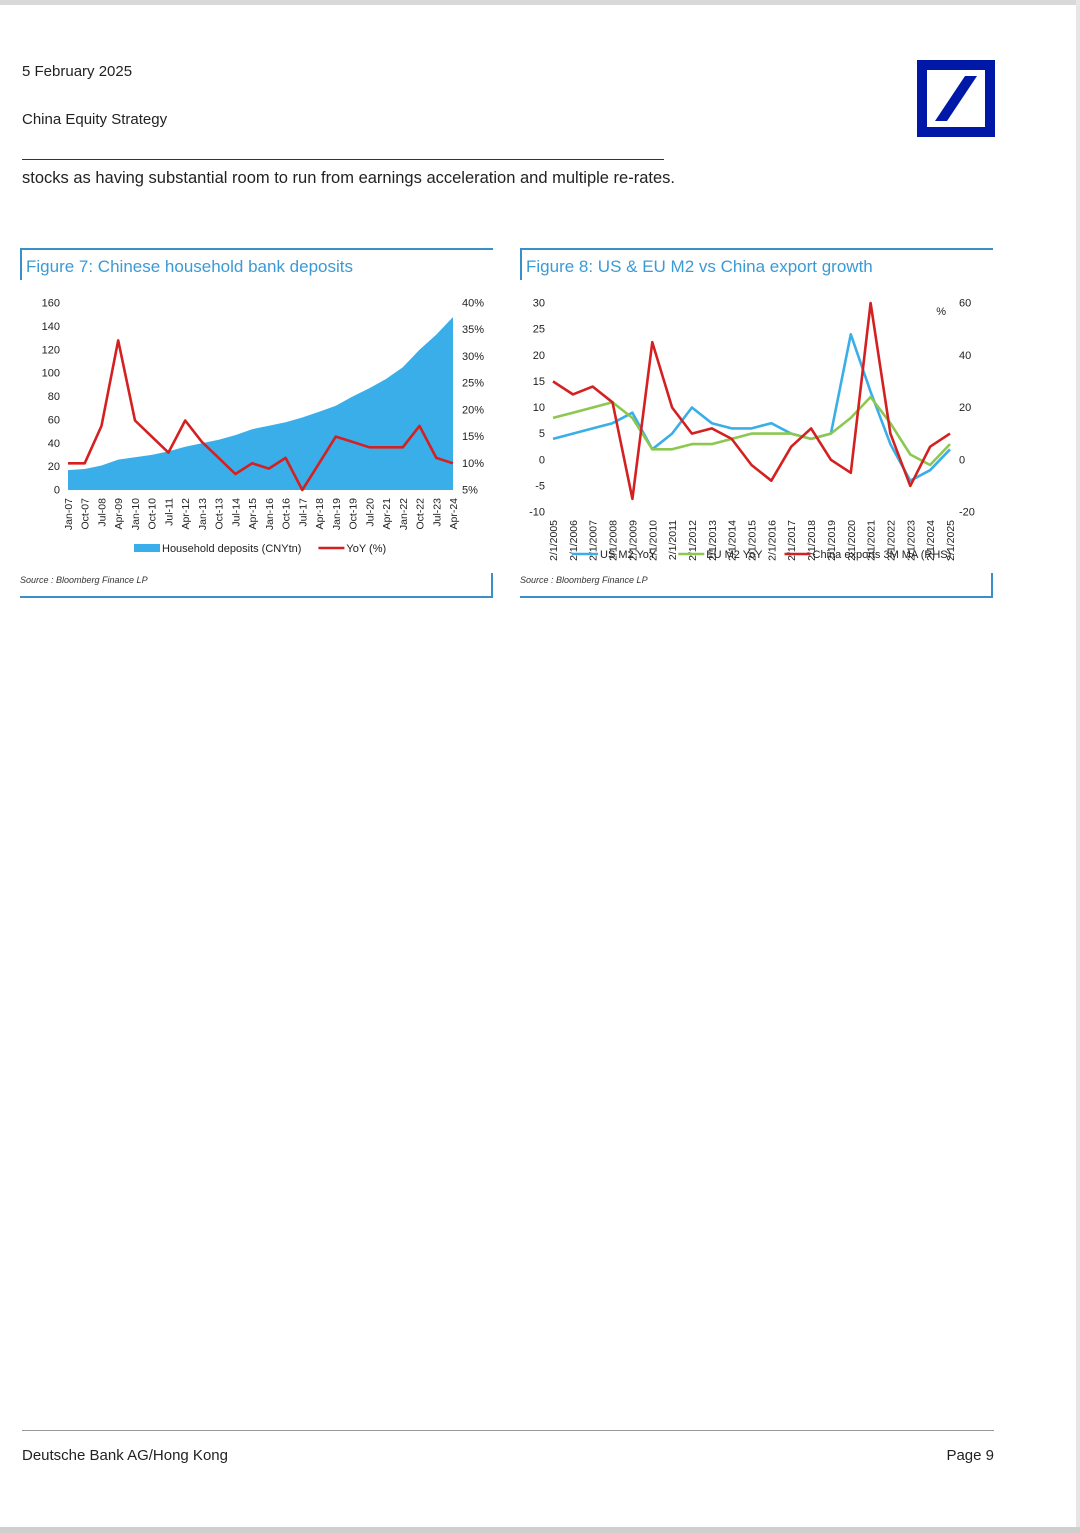 The width and height of the screenshot is (1080, 1533). Describe the element at coordinates (54, 420) in the screenshot. I see `left-tick-label: 60` at that location.